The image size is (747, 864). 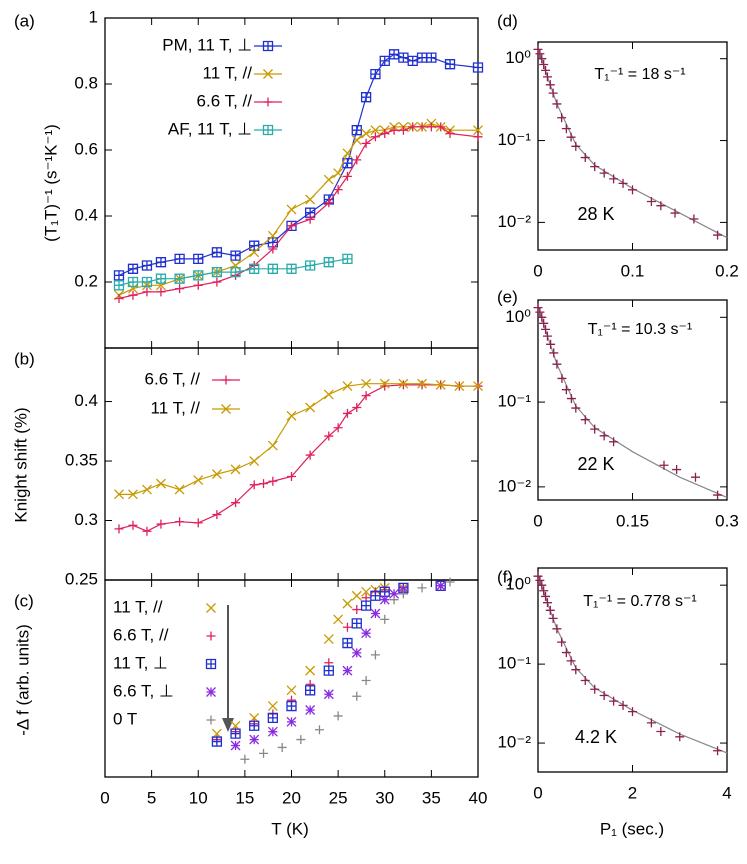 I want to click on x-tick-label: 0.1, so click(x=633, y=270).